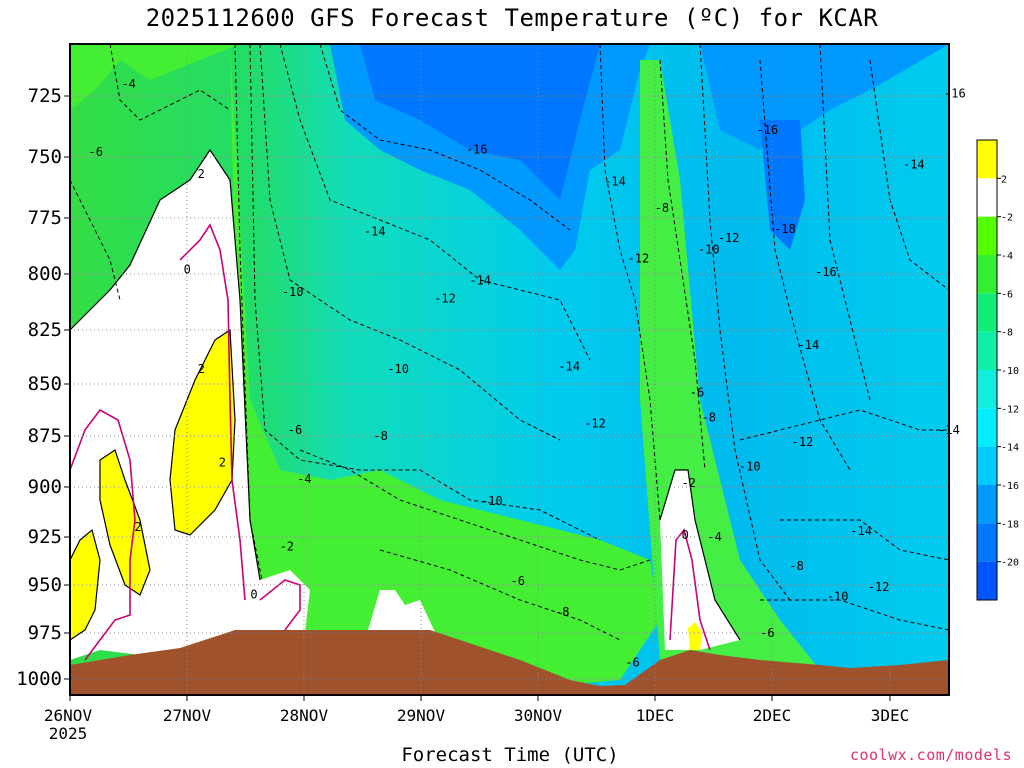  What do you see at coordinates (187, 715) in the screenshot?
I see `x-tick-label: 27NOV` at bounding box center [187, 715].